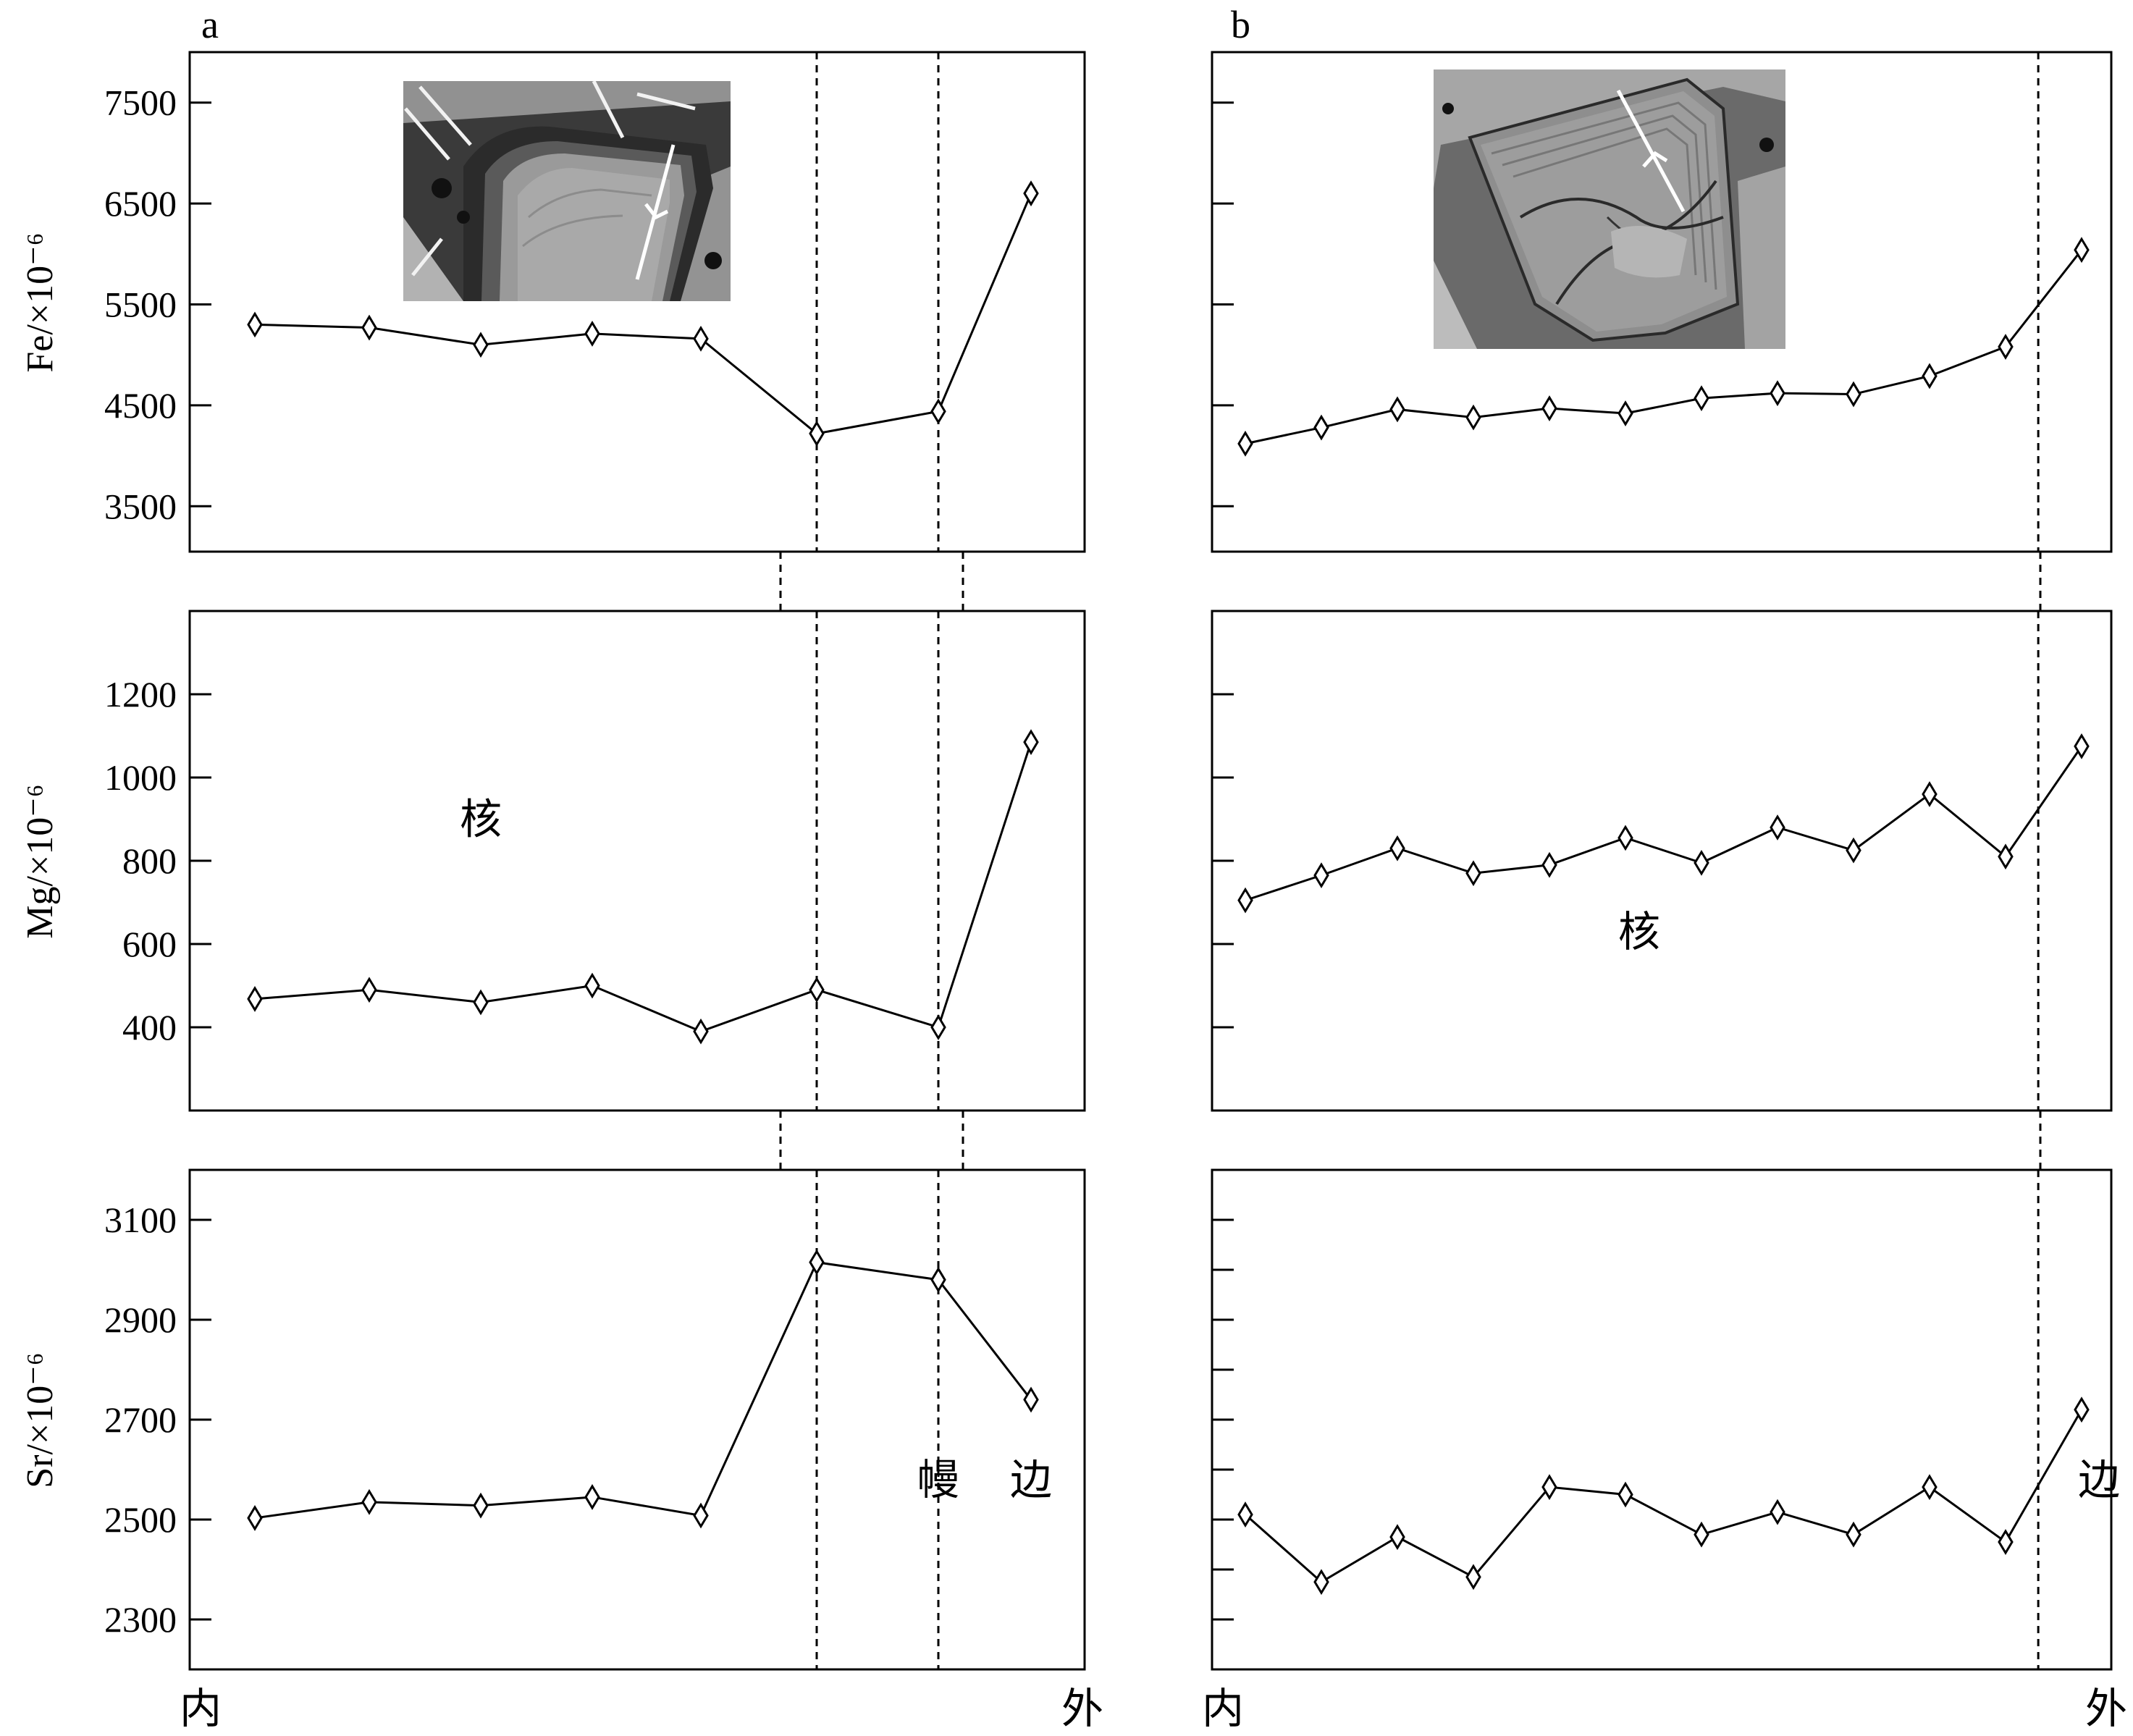 The image size is (2133, 1736). I want to click on zone-label-b-sr-0: 边, so click(2099, 1480).